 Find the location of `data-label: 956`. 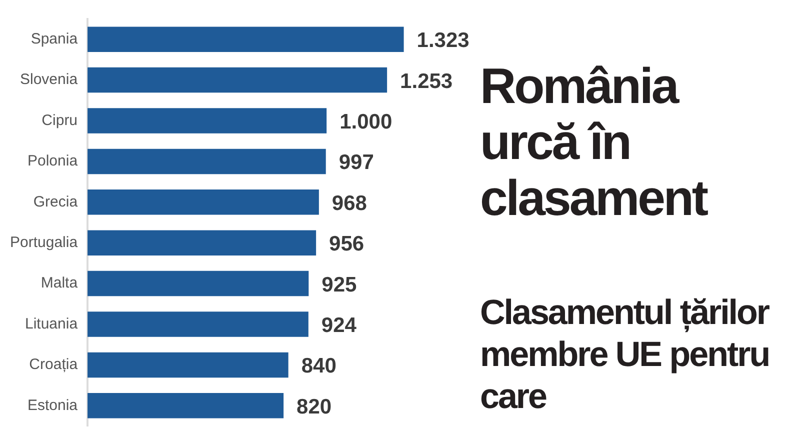

data-label: 956 is located at coordinates (346, 244).